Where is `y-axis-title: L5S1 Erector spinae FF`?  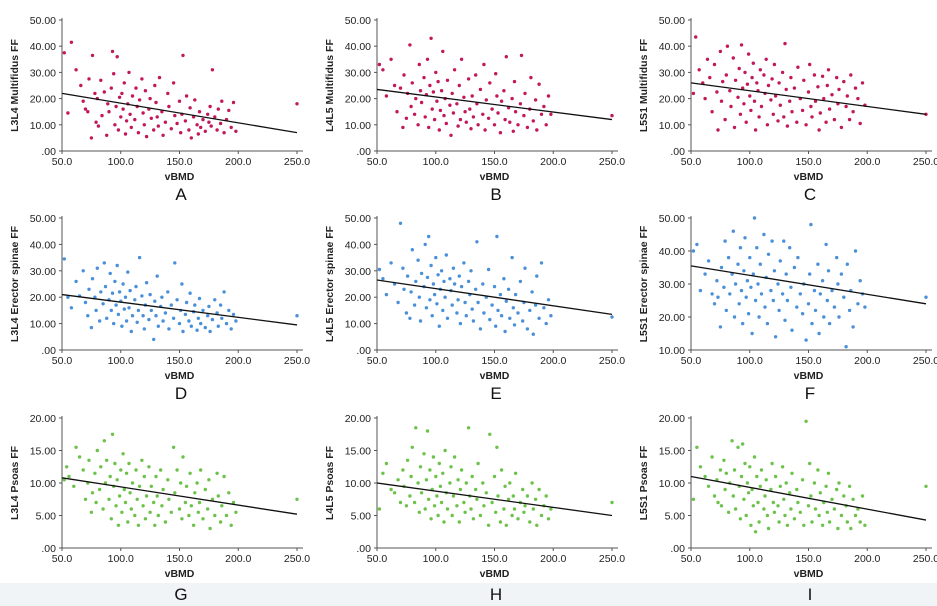
y-axis-title: L5S1 Erector spinae FF is located at coordinates (644, 283).